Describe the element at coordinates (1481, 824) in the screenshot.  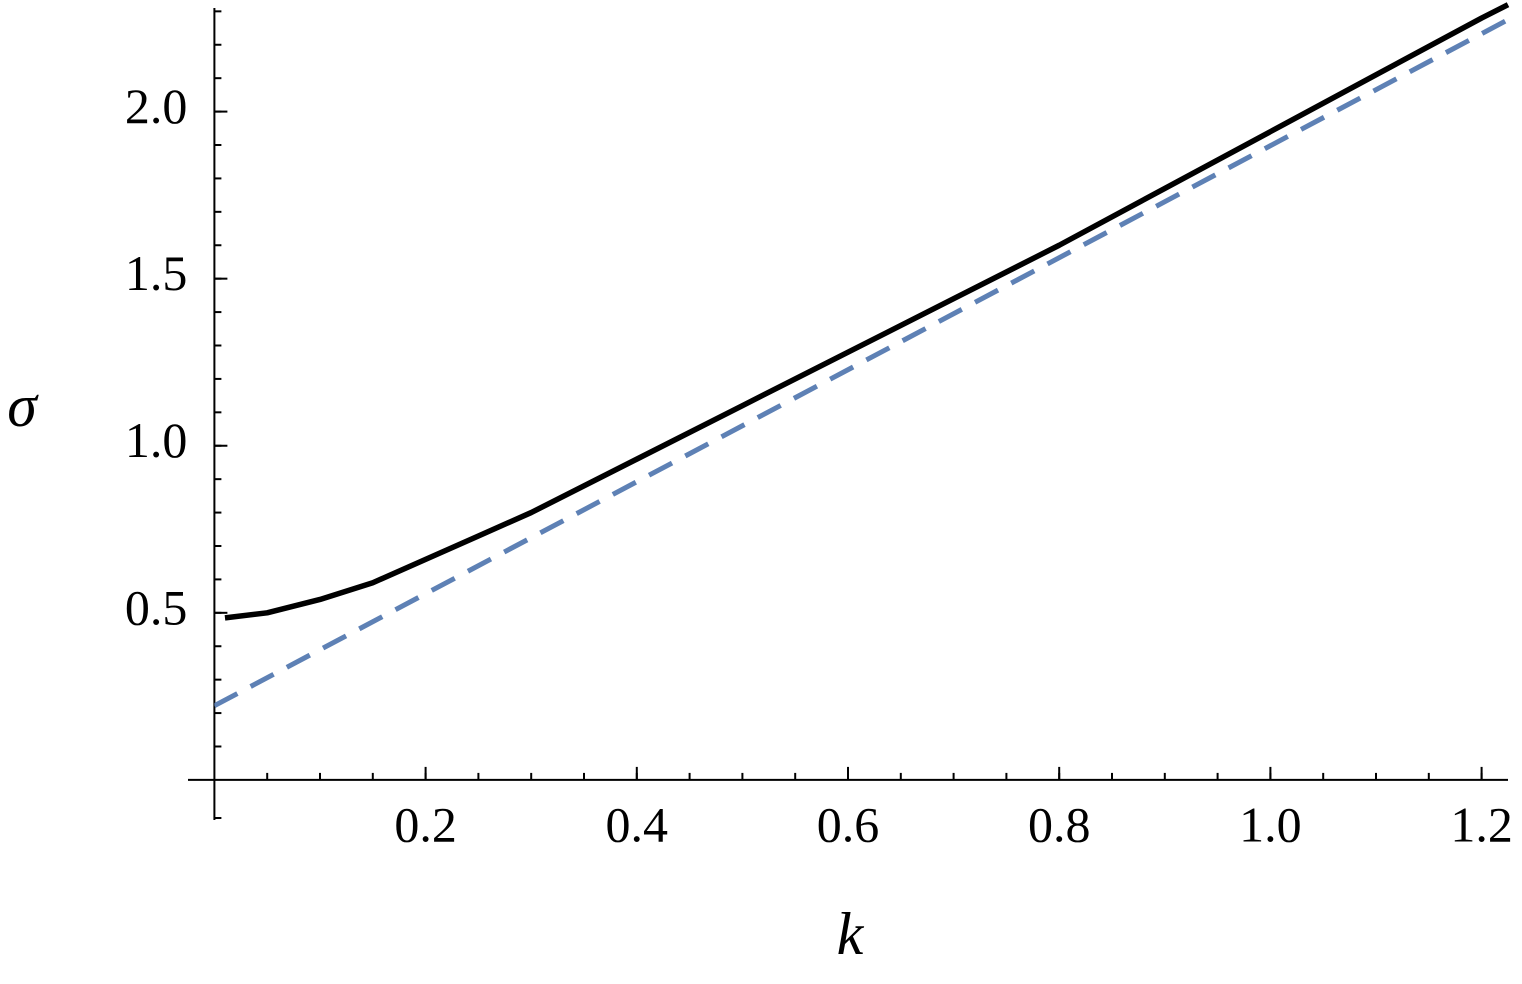
I see `x-tick-label: 1.2` at that location.